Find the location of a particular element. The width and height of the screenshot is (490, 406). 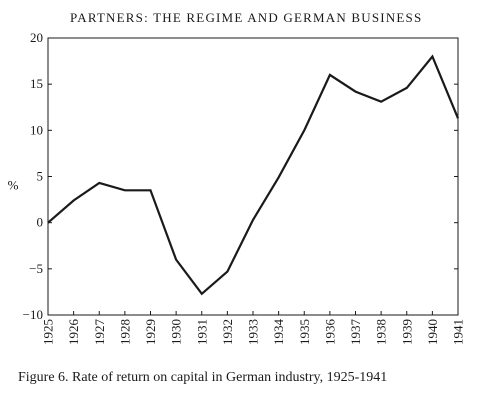

y-tick-label: 20 is located at coordinates (36, 37).